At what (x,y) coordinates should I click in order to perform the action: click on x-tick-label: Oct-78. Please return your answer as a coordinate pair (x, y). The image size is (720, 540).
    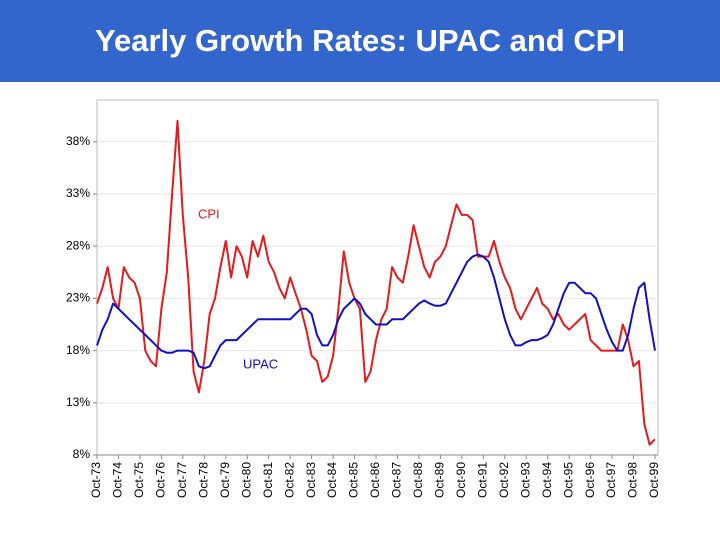
    Looking at the image, I should click on (203, 480).